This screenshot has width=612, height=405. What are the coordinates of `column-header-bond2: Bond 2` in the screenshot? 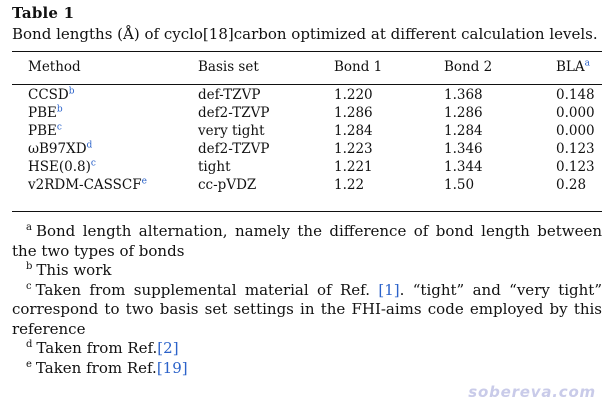 It's located at (468, 67).